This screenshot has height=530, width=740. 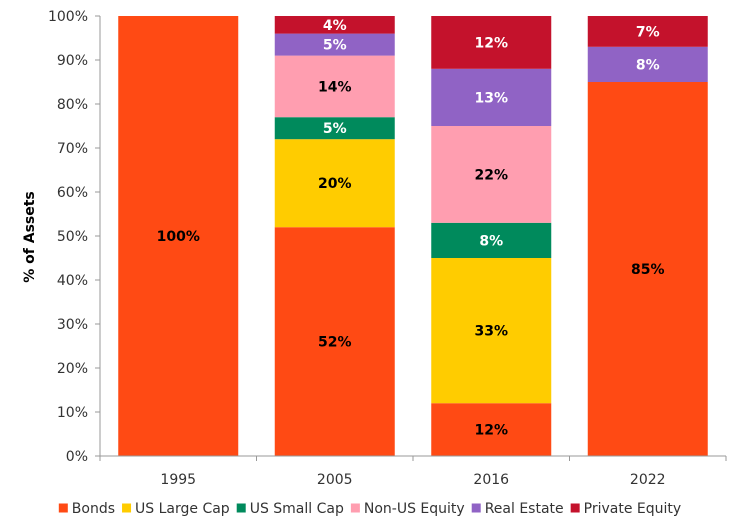 I want to click on x-tick-label: 2016, so click(x=491, y=480).